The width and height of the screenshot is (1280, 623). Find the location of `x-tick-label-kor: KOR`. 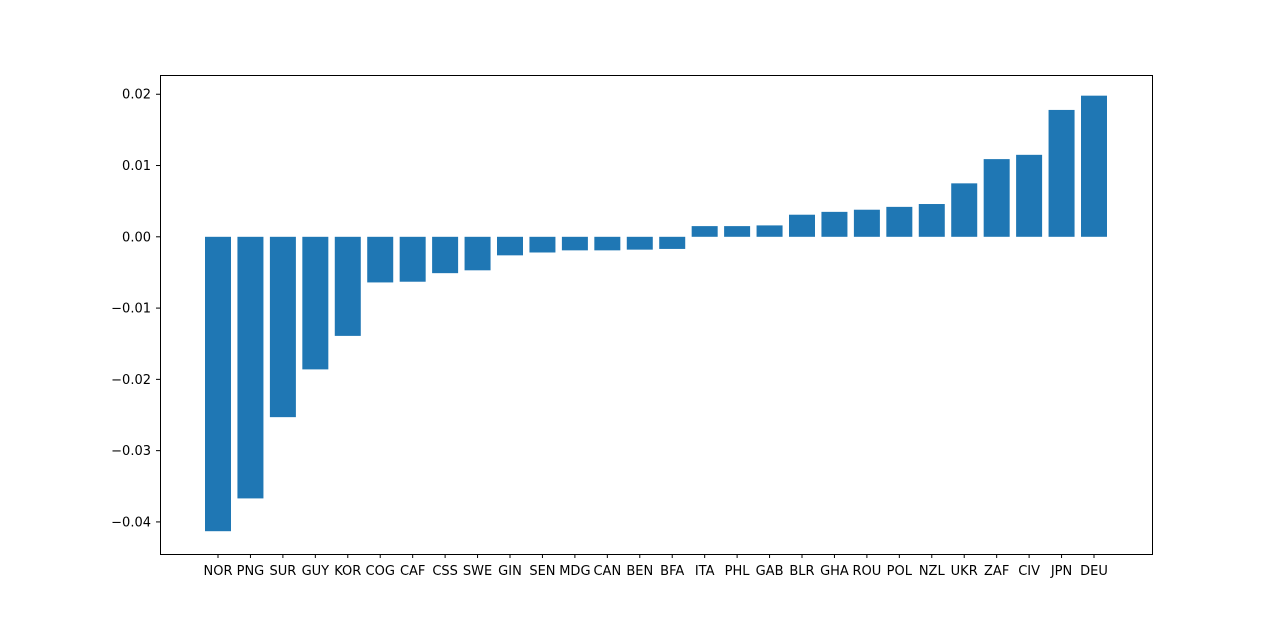

x-tick-label-kor: KOR is located at coordinates (347, 571).